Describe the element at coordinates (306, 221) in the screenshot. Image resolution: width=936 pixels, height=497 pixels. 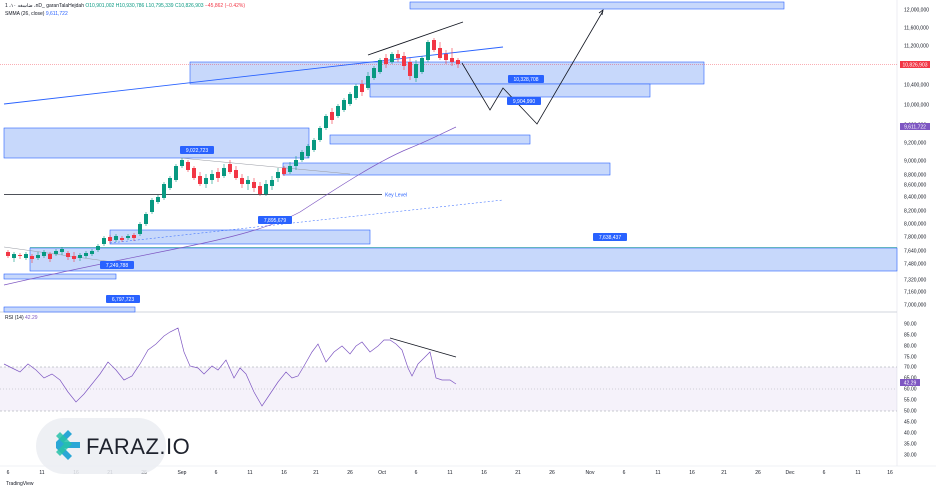
I see `dotted-trendline` at that location.